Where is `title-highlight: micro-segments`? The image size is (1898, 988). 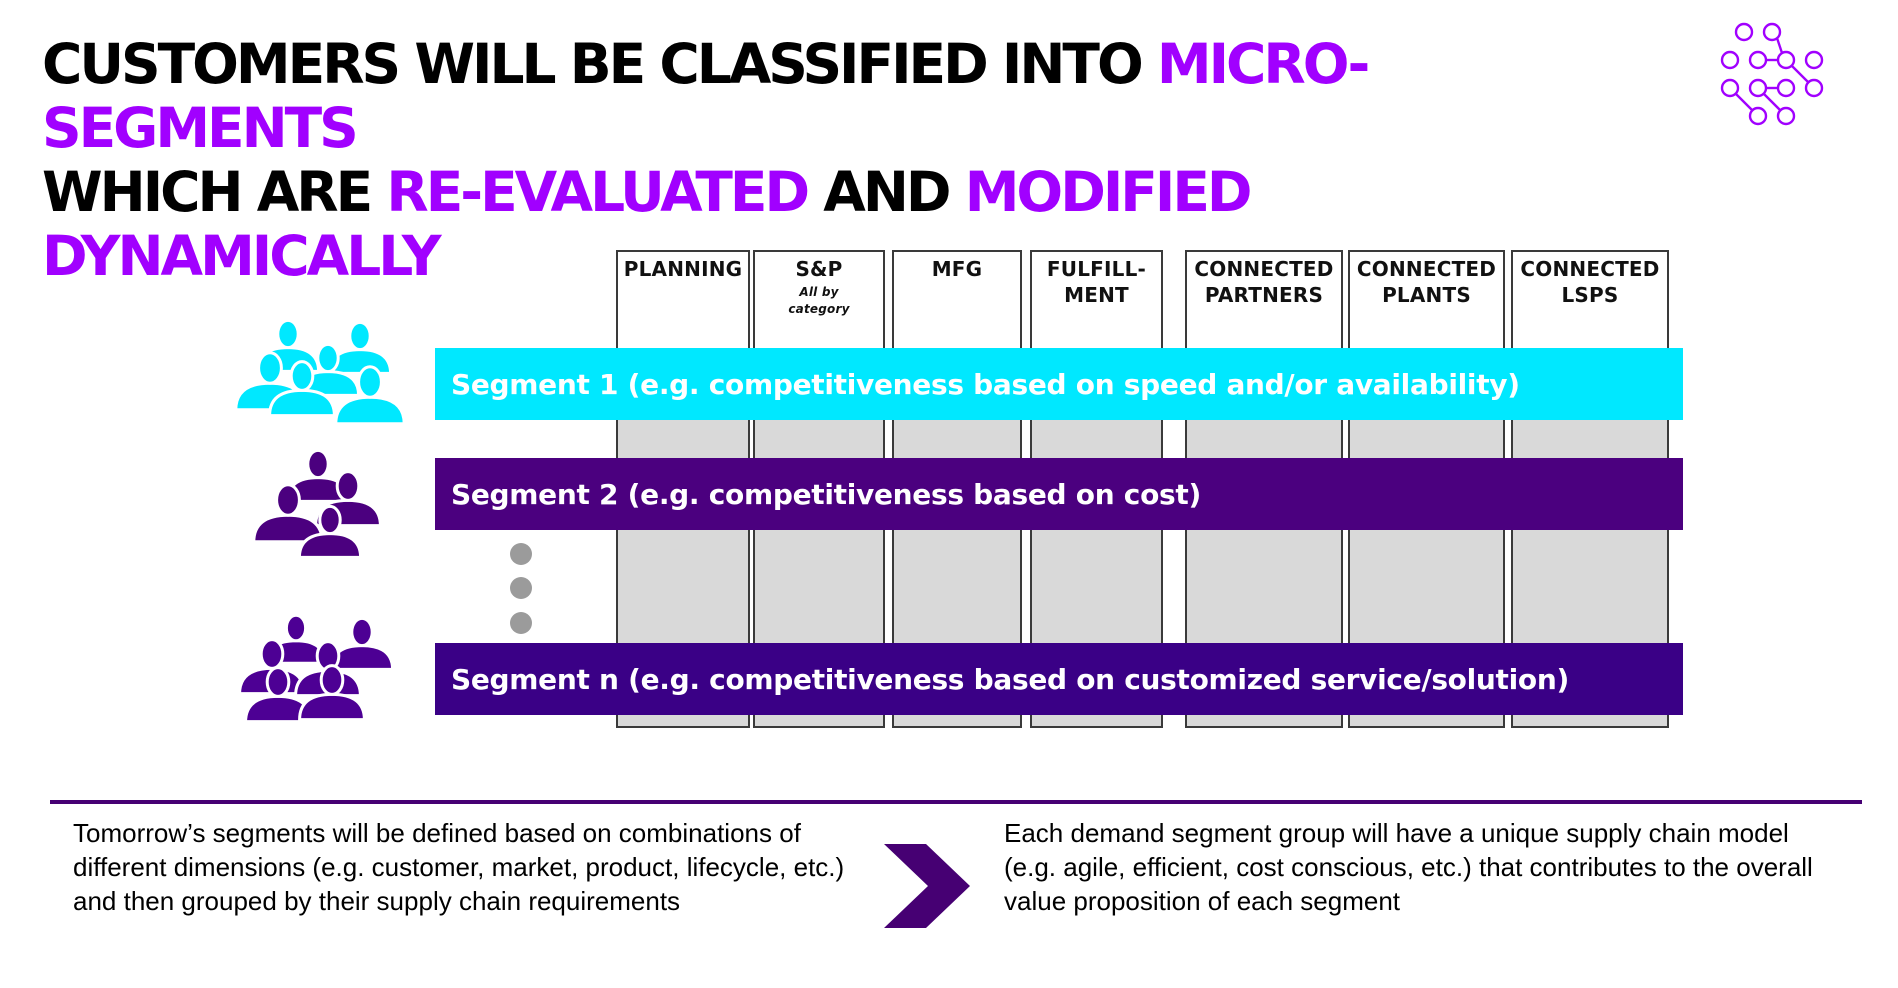
title-highlight: micro-segments is located at coordinates (706, 96).